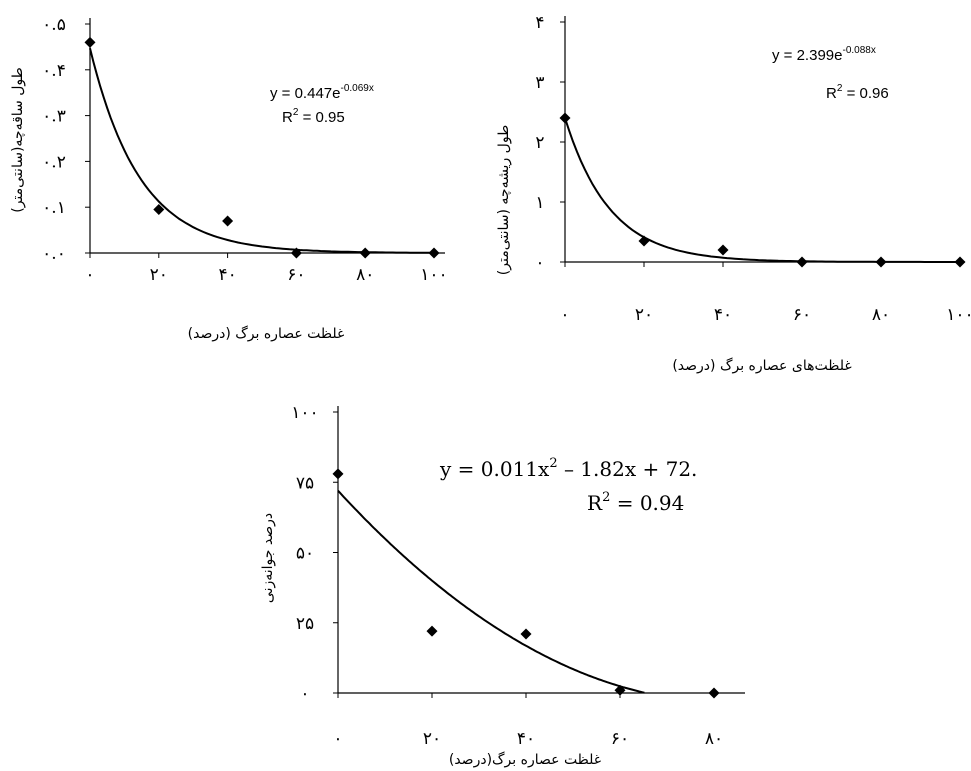 Image resolution: width=971 pixels, height=771 pixels. Describe the element at coordinates (525, 759) in the screenshot. I see `chart3-x-axis-label: غلظت عصاره برگ(درصد)` at that location.